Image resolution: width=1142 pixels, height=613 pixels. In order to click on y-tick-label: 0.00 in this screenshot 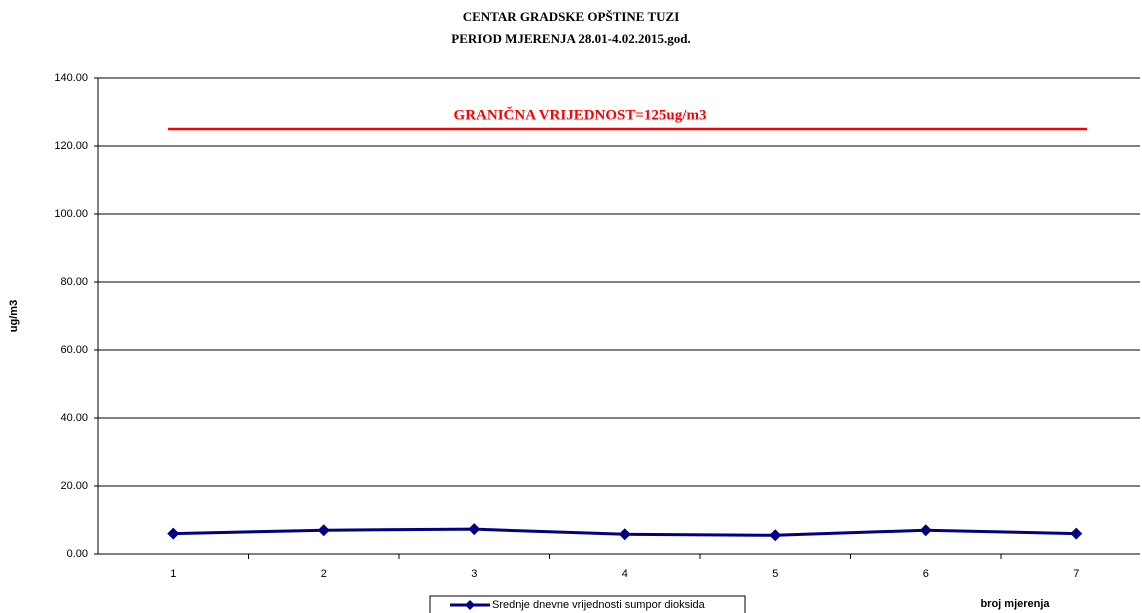, I will do `click(77, 554)`.